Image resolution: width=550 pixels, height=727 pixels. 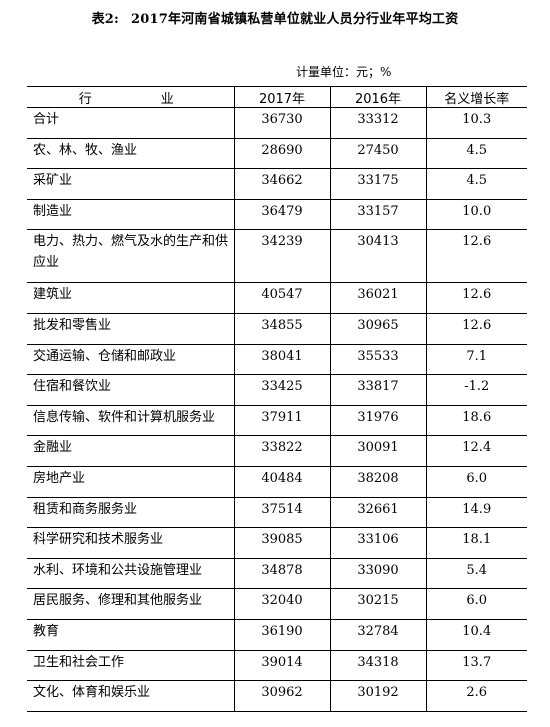 What do you see at coordinates (377, 390) in the screenshot?
I see `value-2016-cell: 33817` at bounding box center [377, 390].